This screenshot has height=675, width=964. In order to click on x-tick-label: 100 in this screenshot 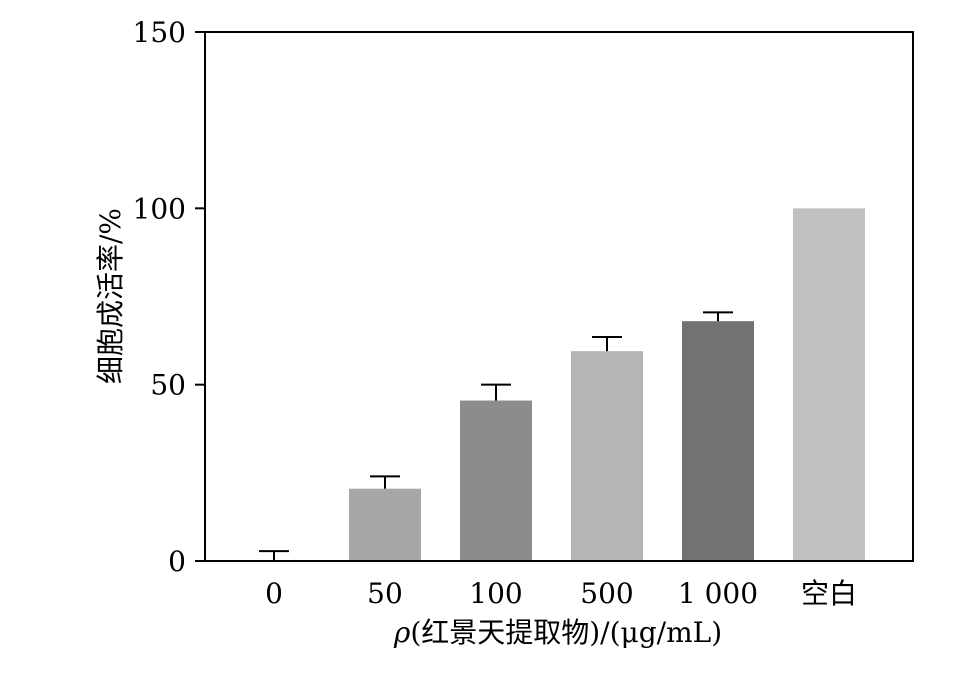, I will do `click(495, 593)`.